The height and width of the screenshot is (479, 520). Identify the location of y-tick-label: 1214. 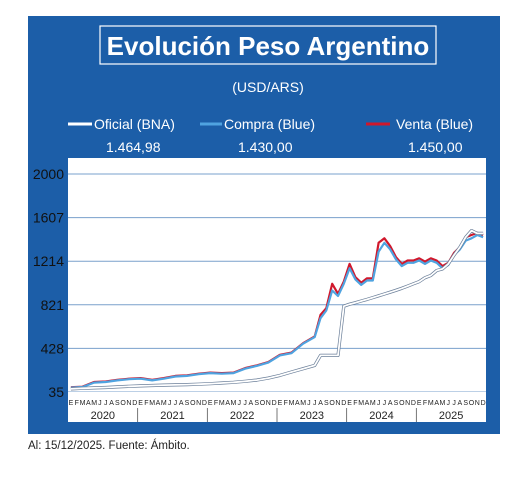
(48, 261).